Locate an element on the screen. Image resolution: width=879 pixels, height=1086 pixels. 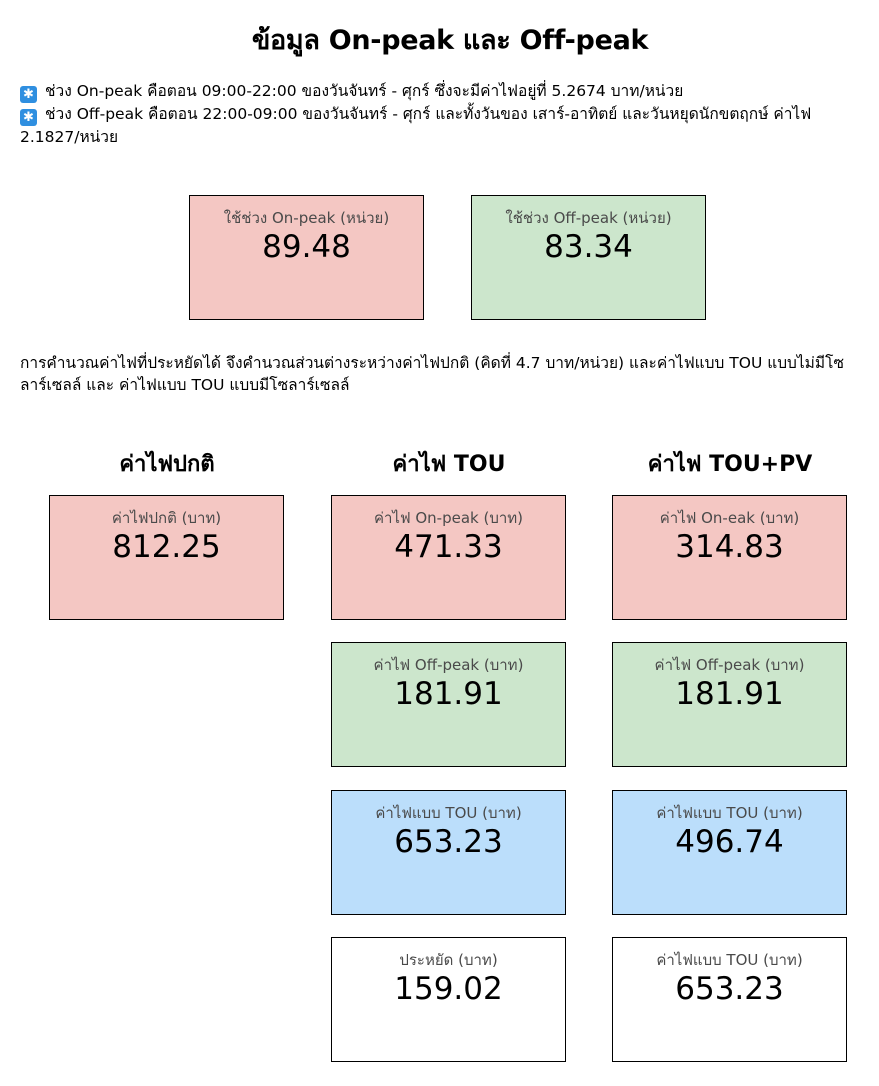
tou-pv-comparison-value: 653.23 is located at coordinates (729, 989).